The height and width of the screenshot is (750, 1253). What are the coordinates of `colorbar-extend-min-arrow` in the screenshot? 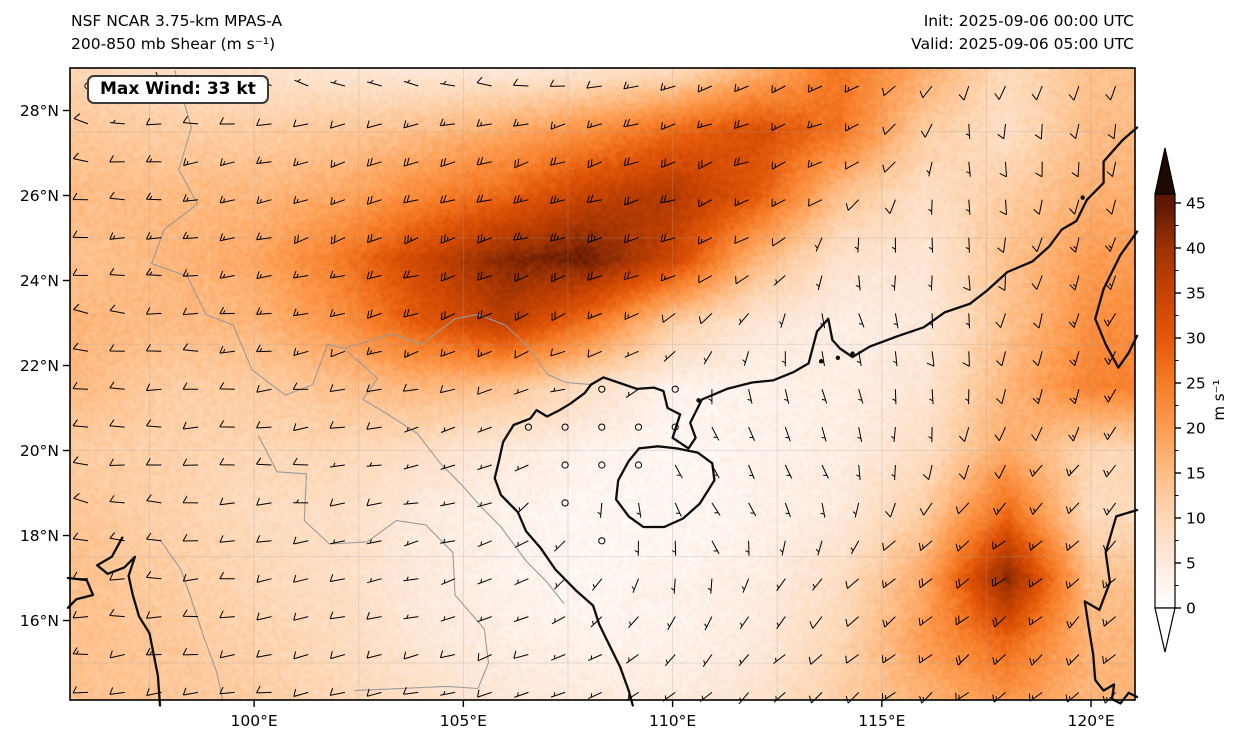 It's located at (1165, 630).